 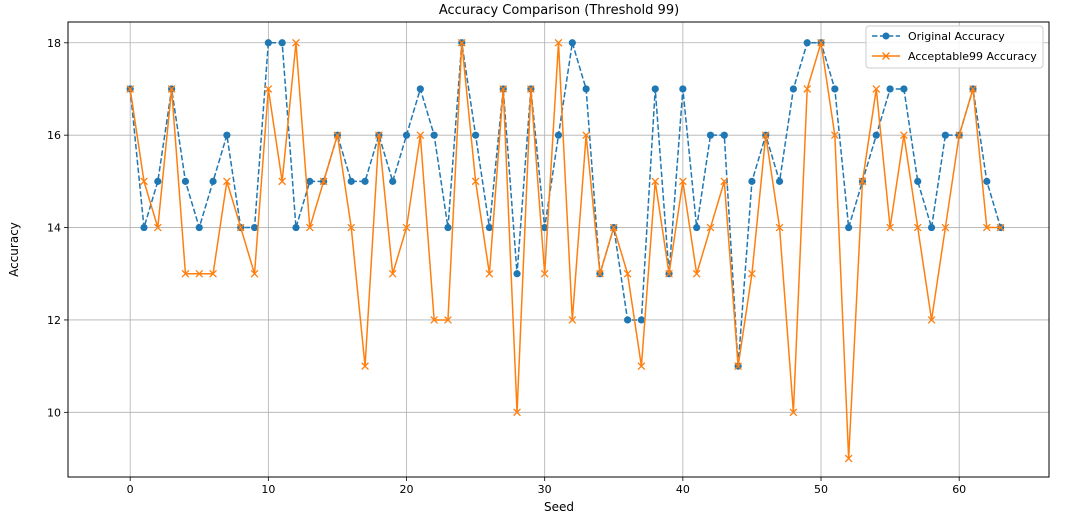 What do you see at coordinates (268, 489) in the screenshot?
I see `x-tick-label: 10` at bounding box center [268, 489].